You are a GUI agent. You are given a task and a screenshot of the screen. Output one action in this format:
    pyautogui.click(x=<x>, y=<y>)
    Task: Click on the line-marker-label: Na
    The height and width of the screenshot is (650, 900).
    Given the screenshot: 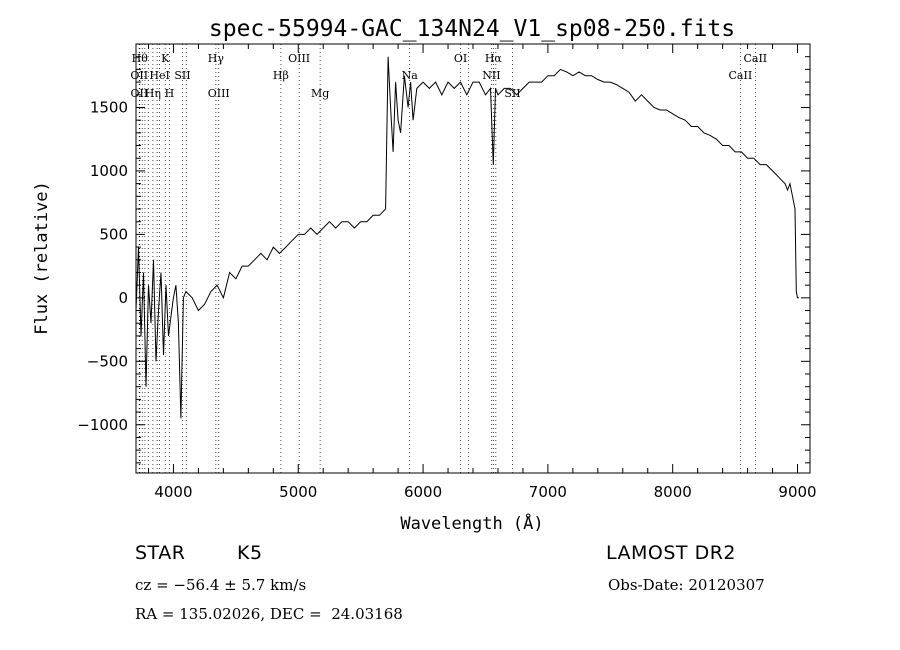 What is the action you would take?
    pyautogui.click(x=410, y=75)
    